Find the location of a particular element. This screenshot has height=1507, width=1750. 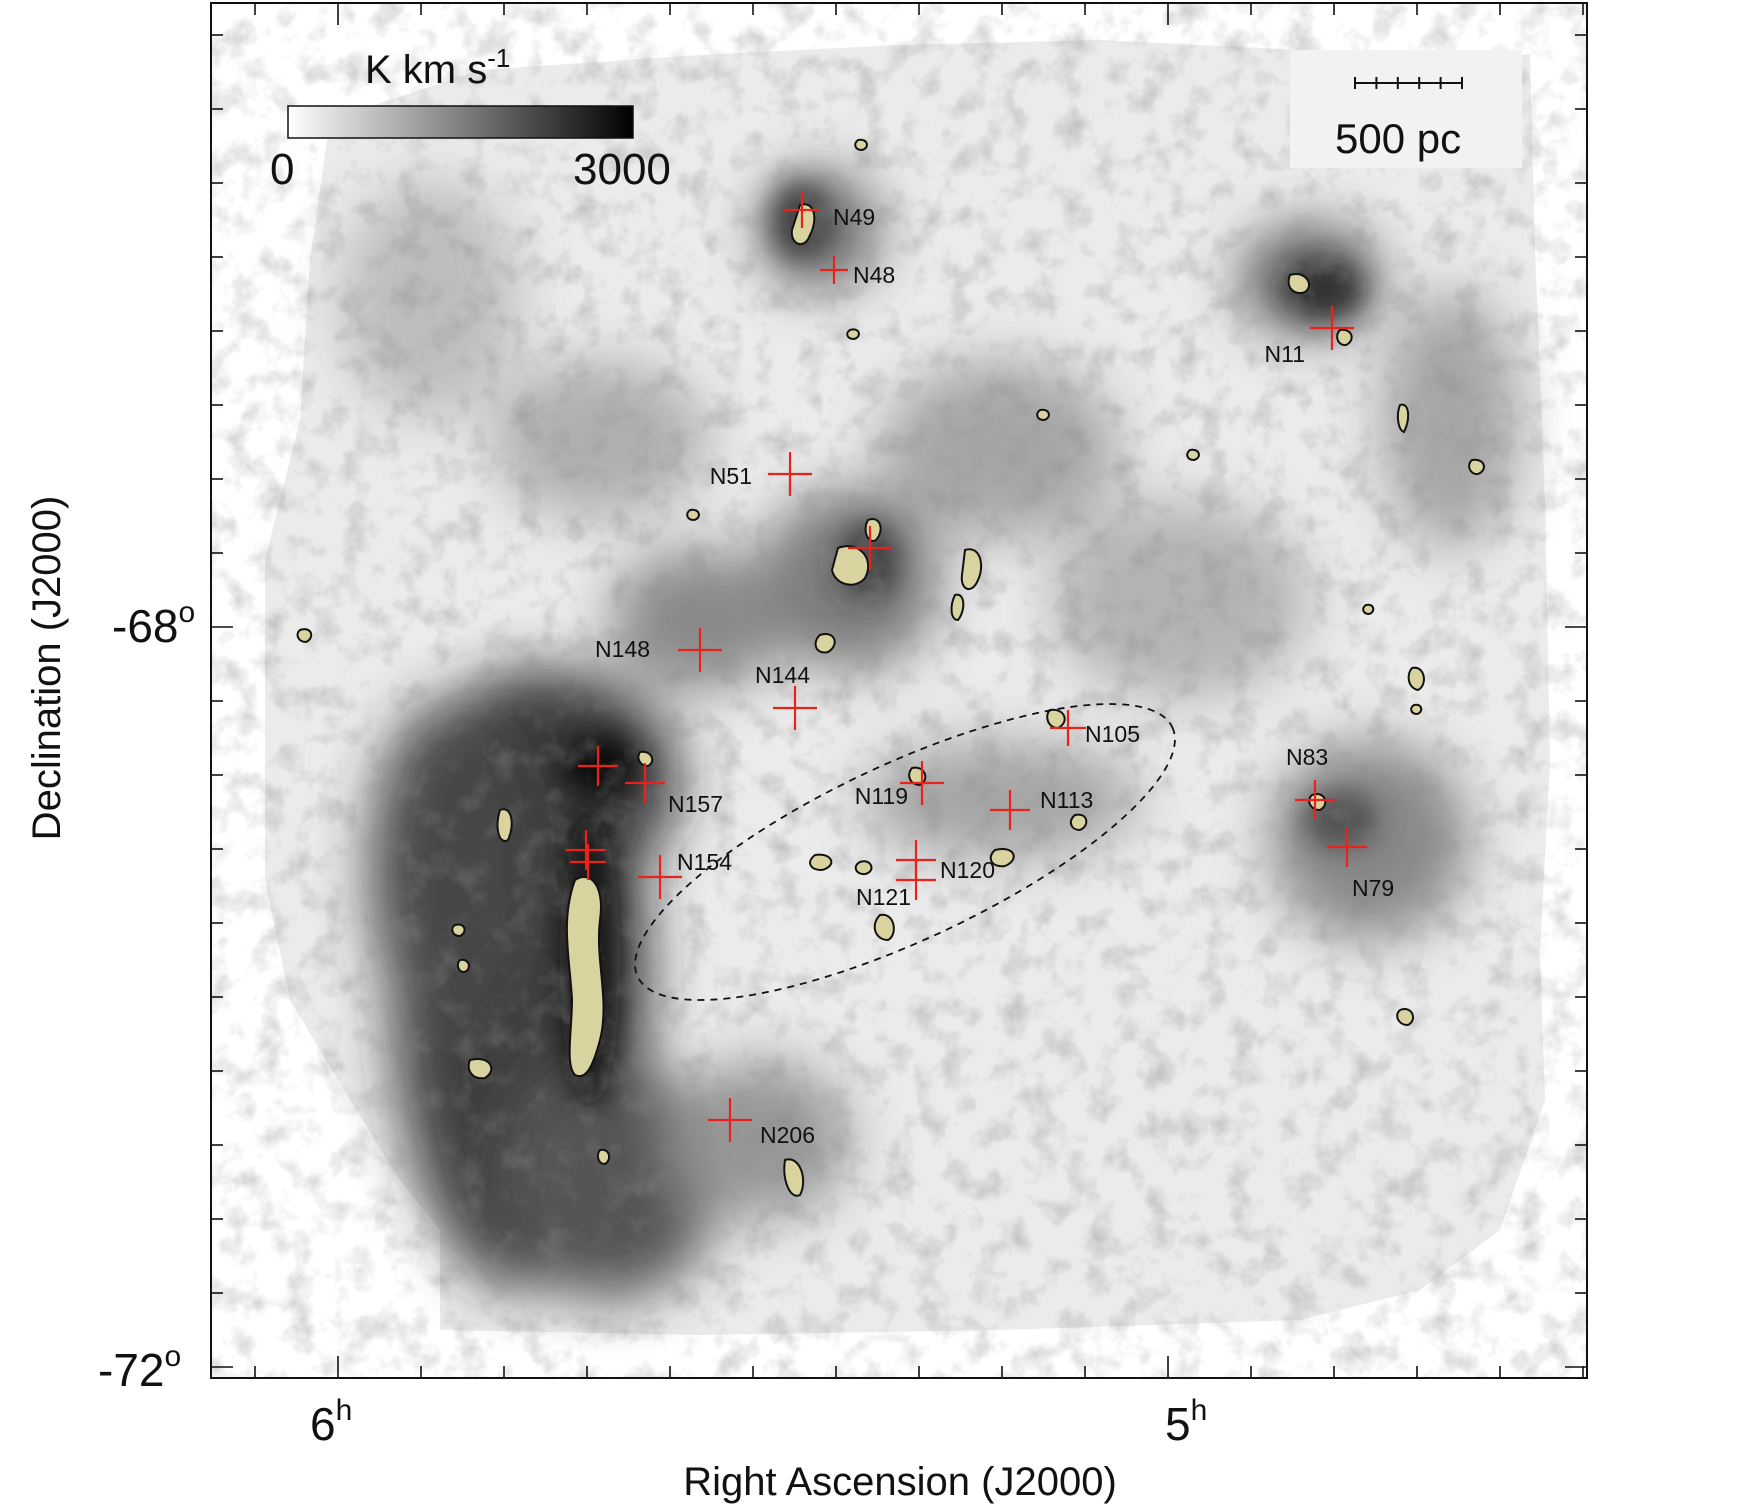

colorbar: K km s-1 0 3000 is located at coordinates (470, 118).